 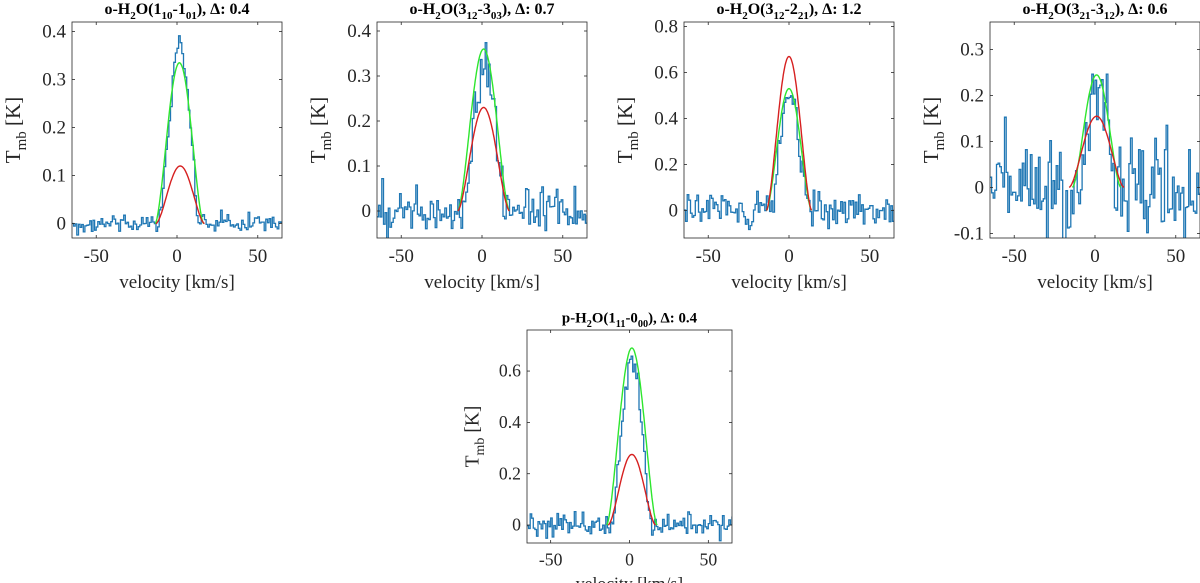 I want to click on chart-title: o-H2O(312-303), Δ: 0.7, so click(x=481, y=11).